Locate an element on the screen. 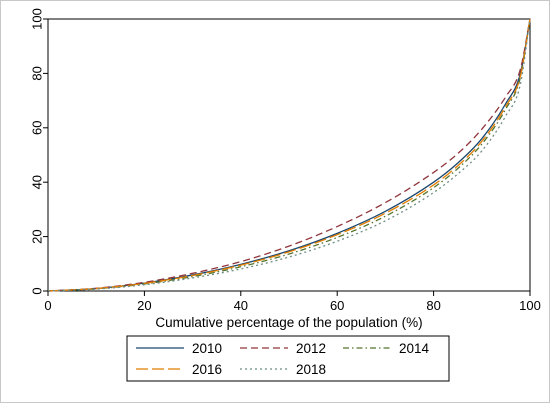 This screenshot has height=403, width=550. legend-box is located at coordinates (288, 358).